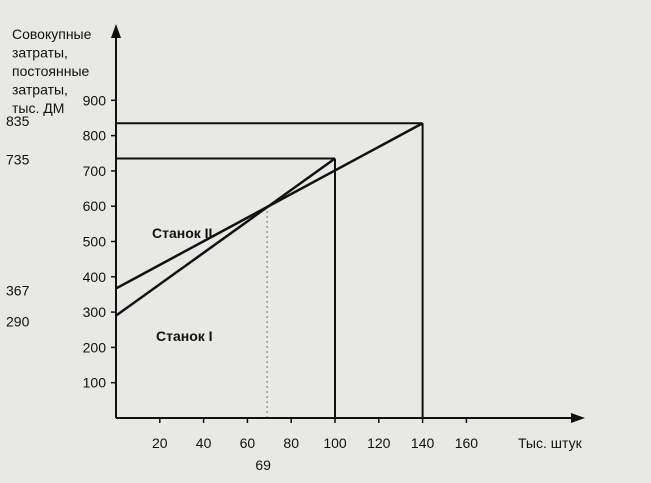 The image size is (651, 483). Describe the element at coordinates (335, 443) in the screenshot. I see `x-tick-label-100: 100` at that location.